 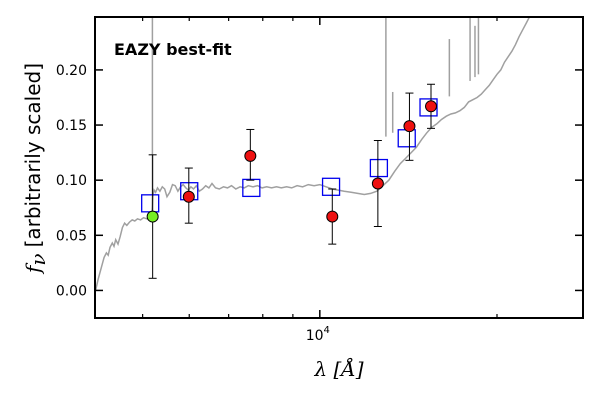 I want to click on y-axis-subscript: ν, so click(x=38, y=259).